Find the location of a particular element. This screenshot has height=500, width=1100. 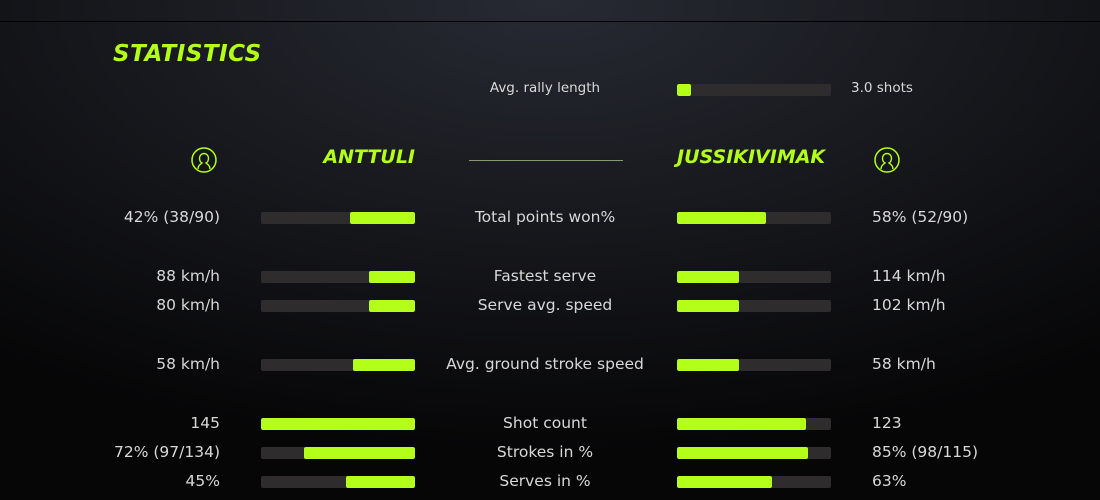

stat-label: Avg. ground stroke speed is located at coordinates (545, 364).